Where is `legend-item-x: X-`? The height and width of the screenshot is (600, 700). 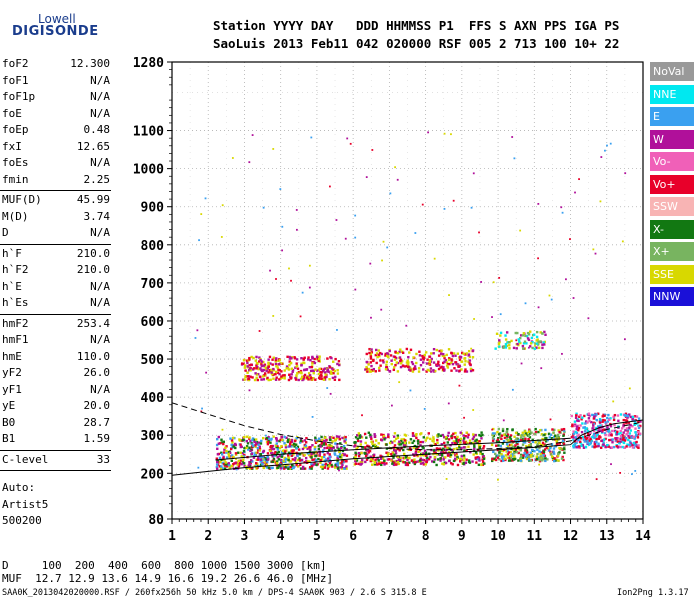 legend-item-x: X- is located at coordinates (672, 229).